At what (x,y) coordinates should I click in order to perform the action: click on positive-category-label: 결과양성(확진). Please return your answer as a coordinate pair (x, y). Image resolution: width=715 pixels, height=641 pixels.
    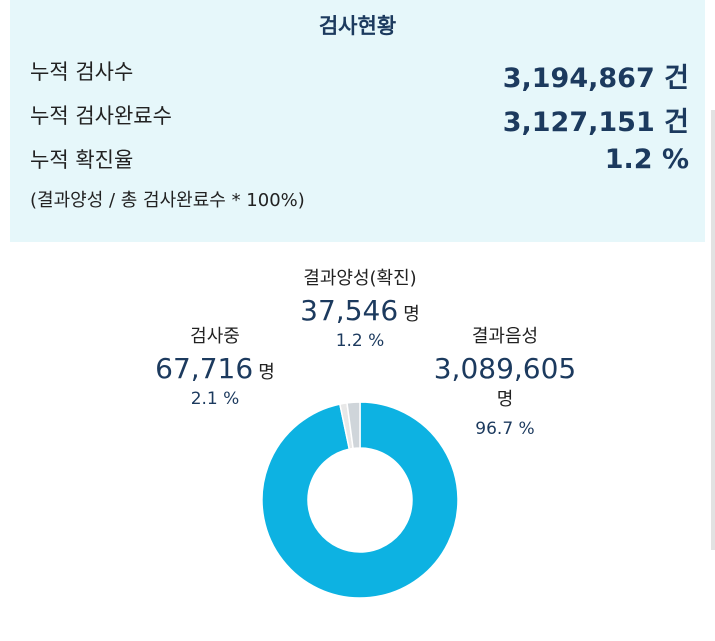
    Looking at the image, I should click on (360, 278).